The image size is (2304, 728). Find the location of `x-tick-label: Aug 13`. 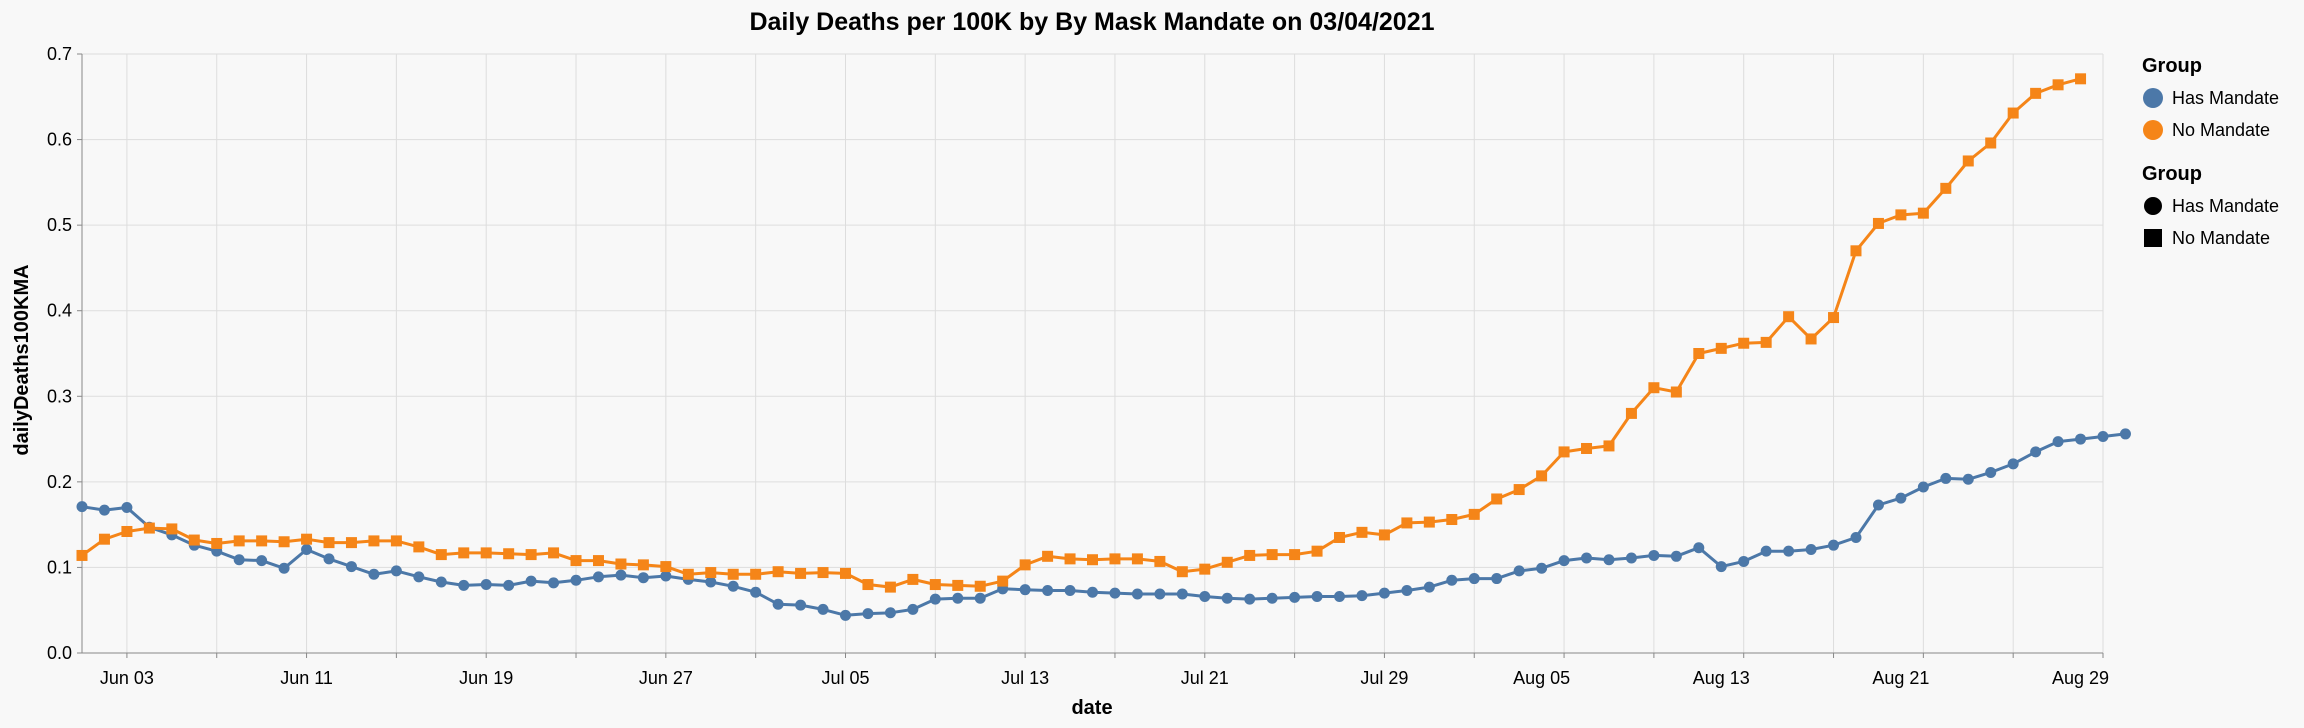

x-tick-label: Aug 13 is located at coordinates (1721, 678).